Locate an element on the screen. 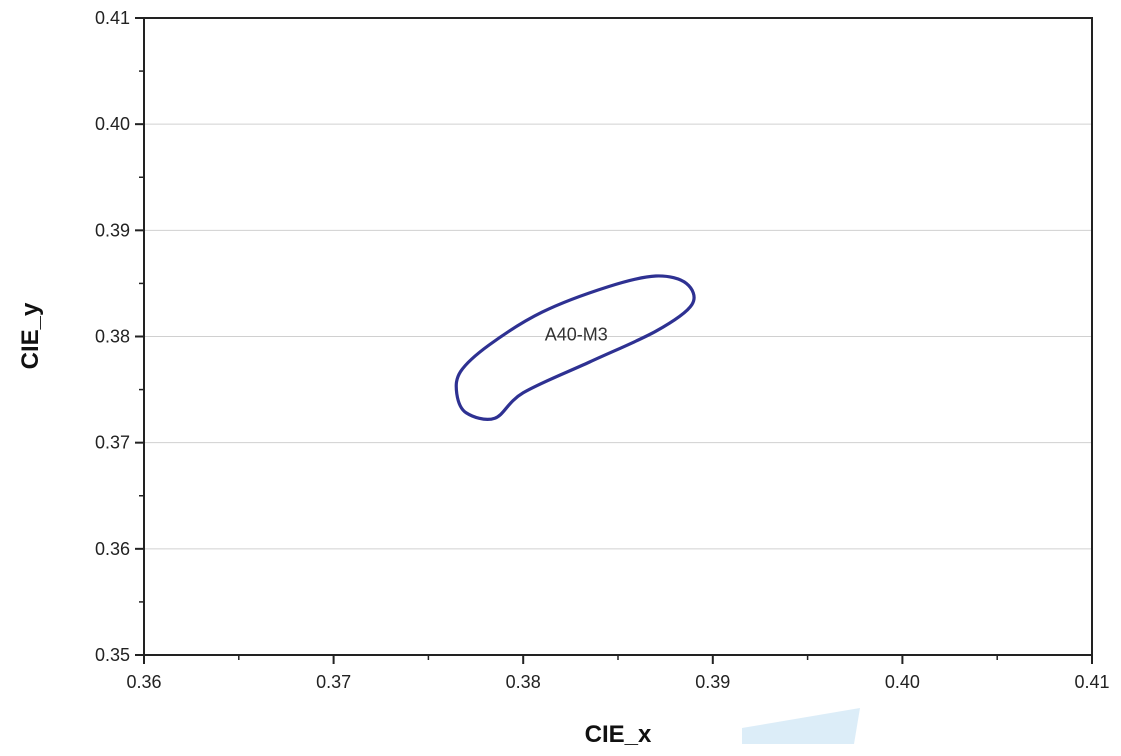 The image size is (1121, 756). x-tick-label: 0.37 is located at coordinates (333, 682).